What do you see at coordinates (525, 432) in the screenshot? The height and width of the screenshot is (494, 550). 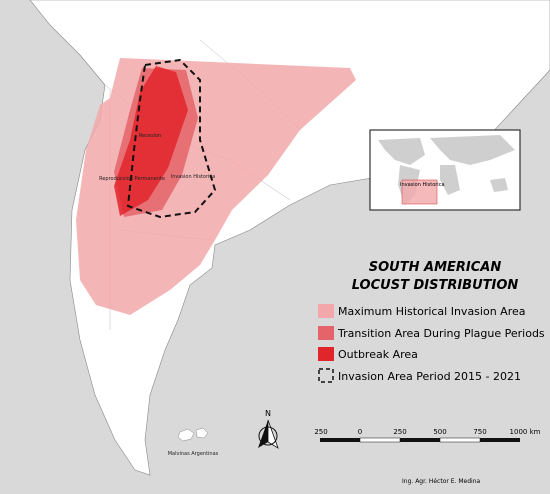 I see `scale-label: 1000 km` at bounding box center [525, 432].